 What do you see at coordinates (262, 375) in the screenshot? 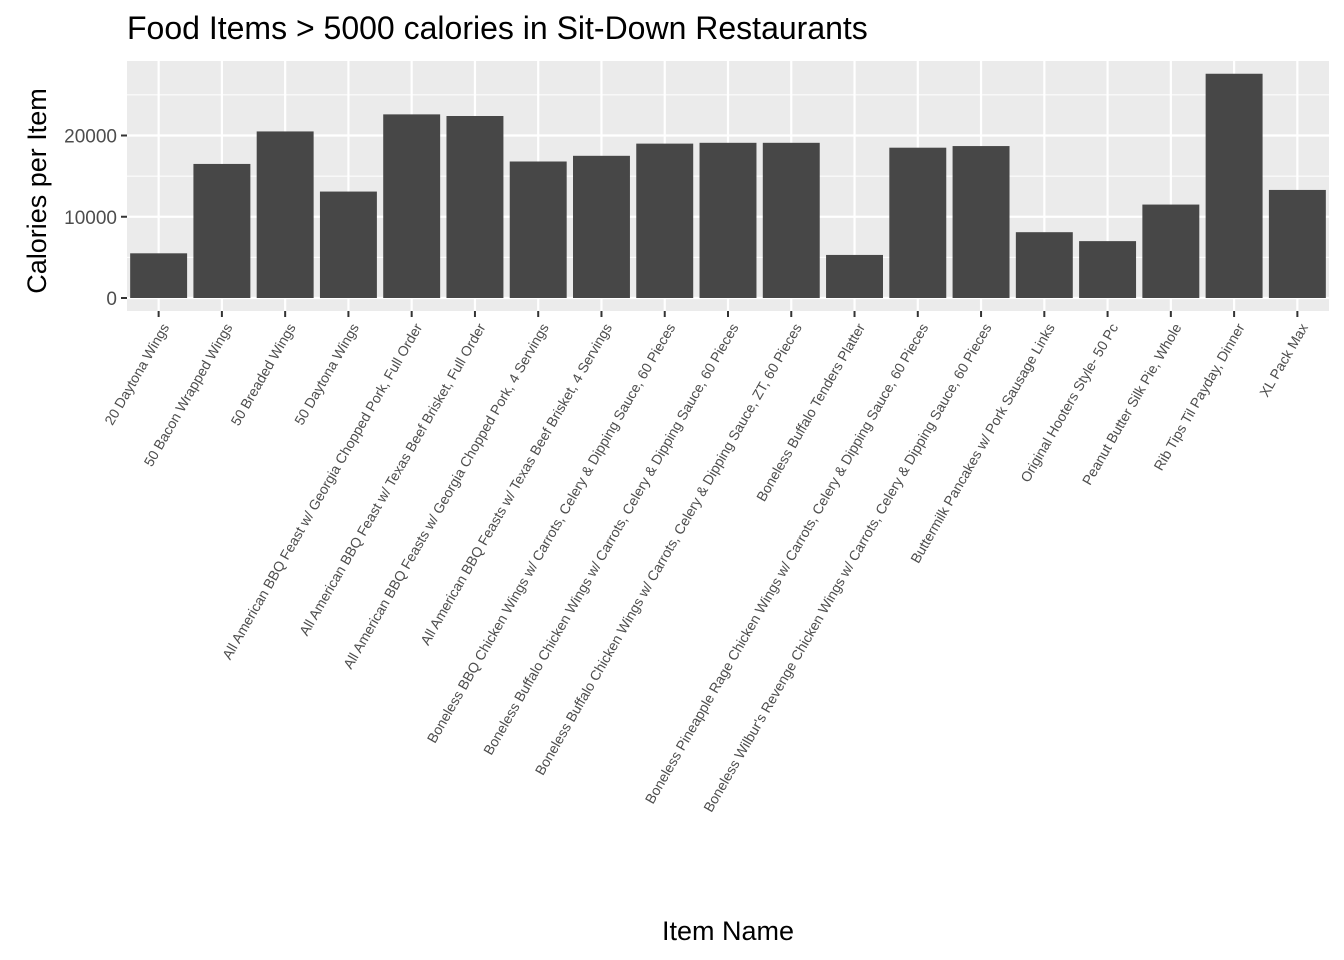
I see `x-tick-label: 50 Breaded Wings` at bounding box center [262, 375].